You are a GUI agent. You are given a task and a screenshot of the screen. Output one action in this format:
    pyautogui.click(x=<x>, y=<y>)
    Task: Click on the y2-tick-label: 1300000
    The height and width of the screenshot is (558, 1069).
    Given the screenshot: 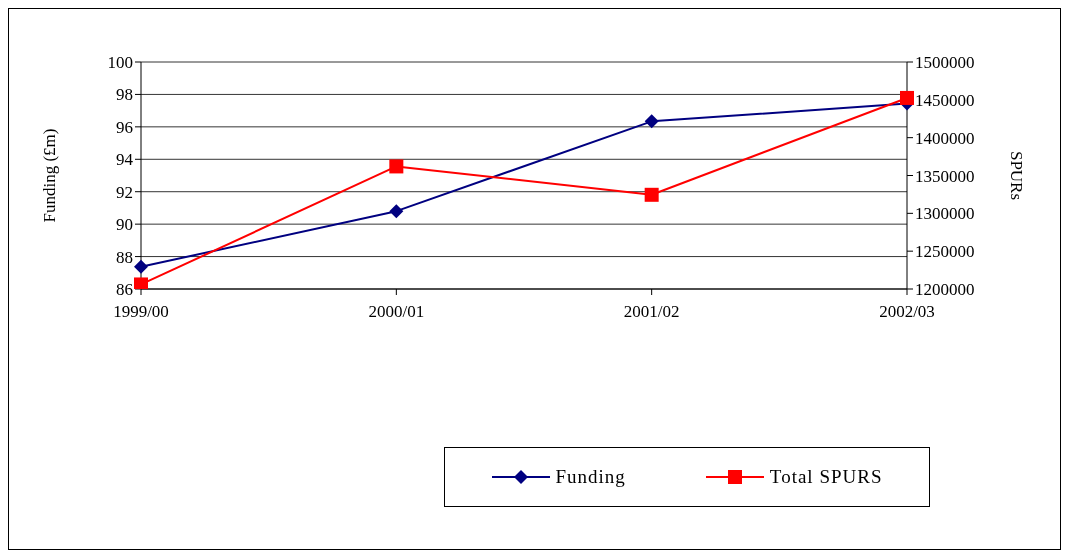 What is the action you would take?
    pyautogui.click(x=945, y=214)
    